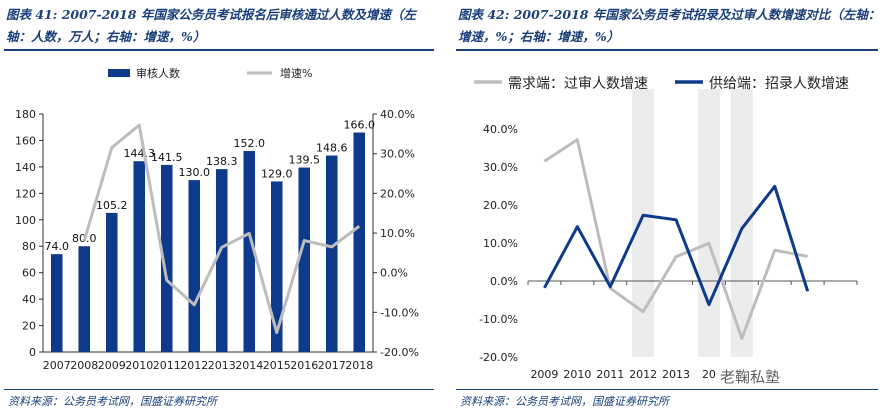 This screenshot has width=882, height=416. I want to click on y2-tick-label: -10.0%, so click(399, 312).